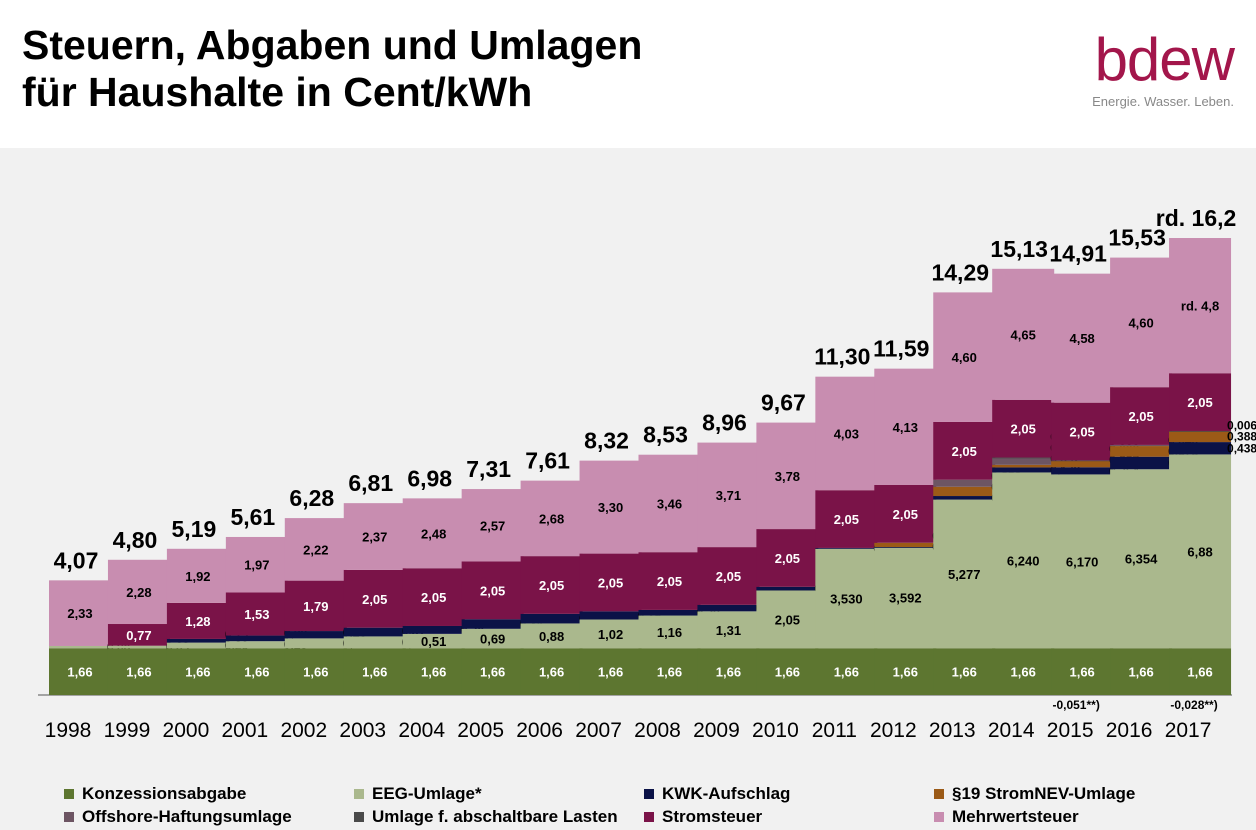  I want to click on x-tick-label: 1999, so click(127, 730).